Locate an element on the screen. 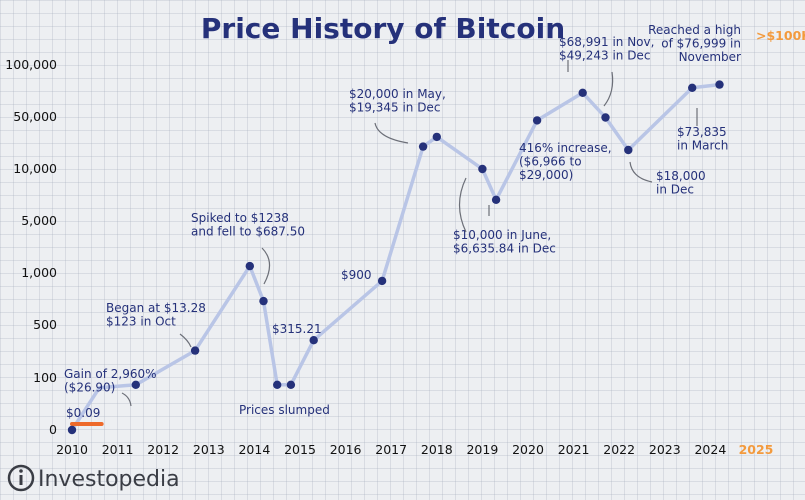  x-tick-label: 2025 is located at coordinates (756, 449).